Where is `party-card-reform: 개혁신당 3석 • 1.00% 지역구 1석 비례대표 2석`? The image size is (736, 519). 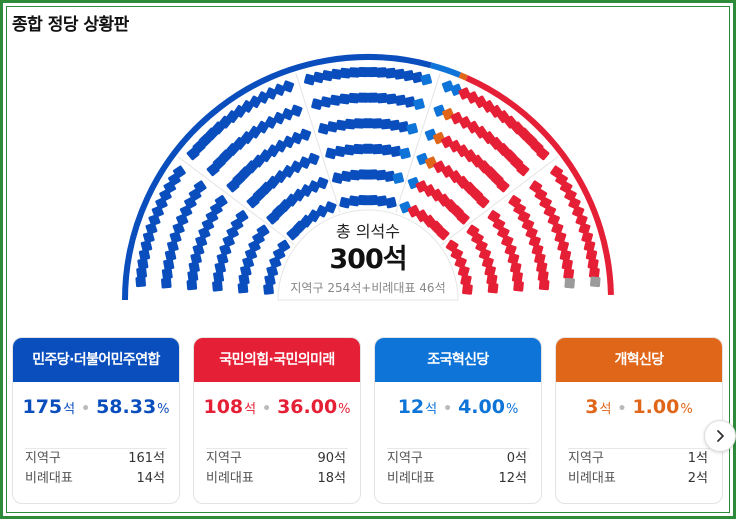 party-card-reform: 개혁신당 3석 • 1.00% 지역구 1석 비례대표 2석 is located at coordinates (639, 420).